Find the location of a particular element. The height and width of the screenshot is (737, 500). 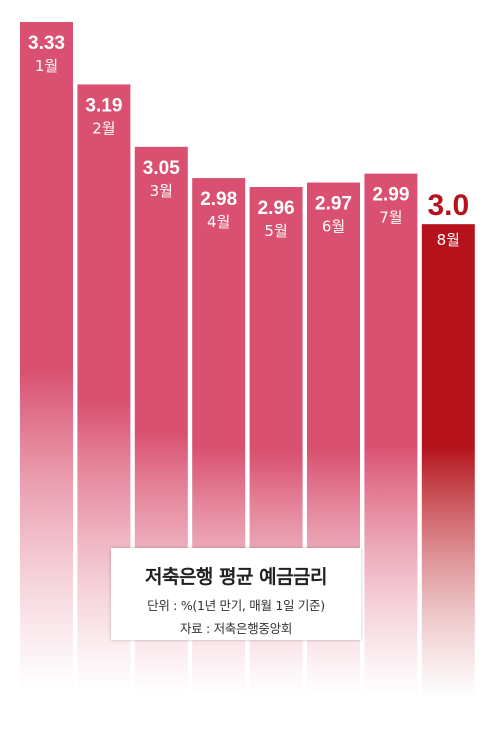

category-label: 5월 is located at coordinates (275, 231).